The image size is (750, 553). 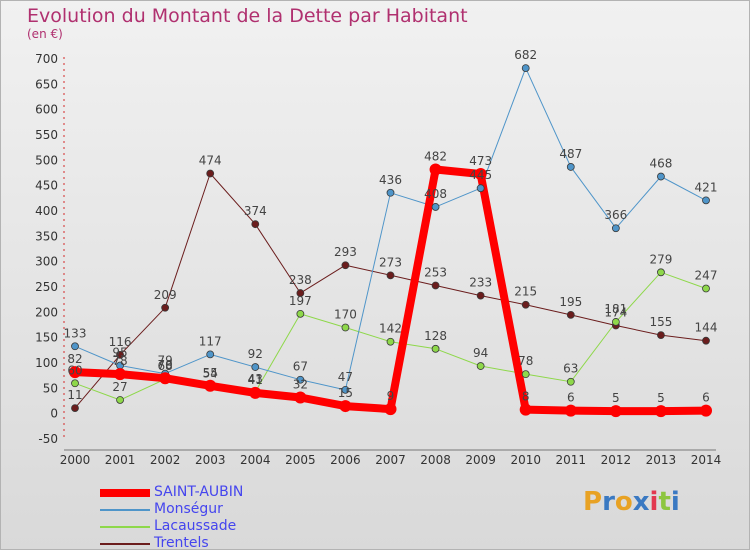 I want to click on data-label-monsegur: 47, so click(x=345, y=377).